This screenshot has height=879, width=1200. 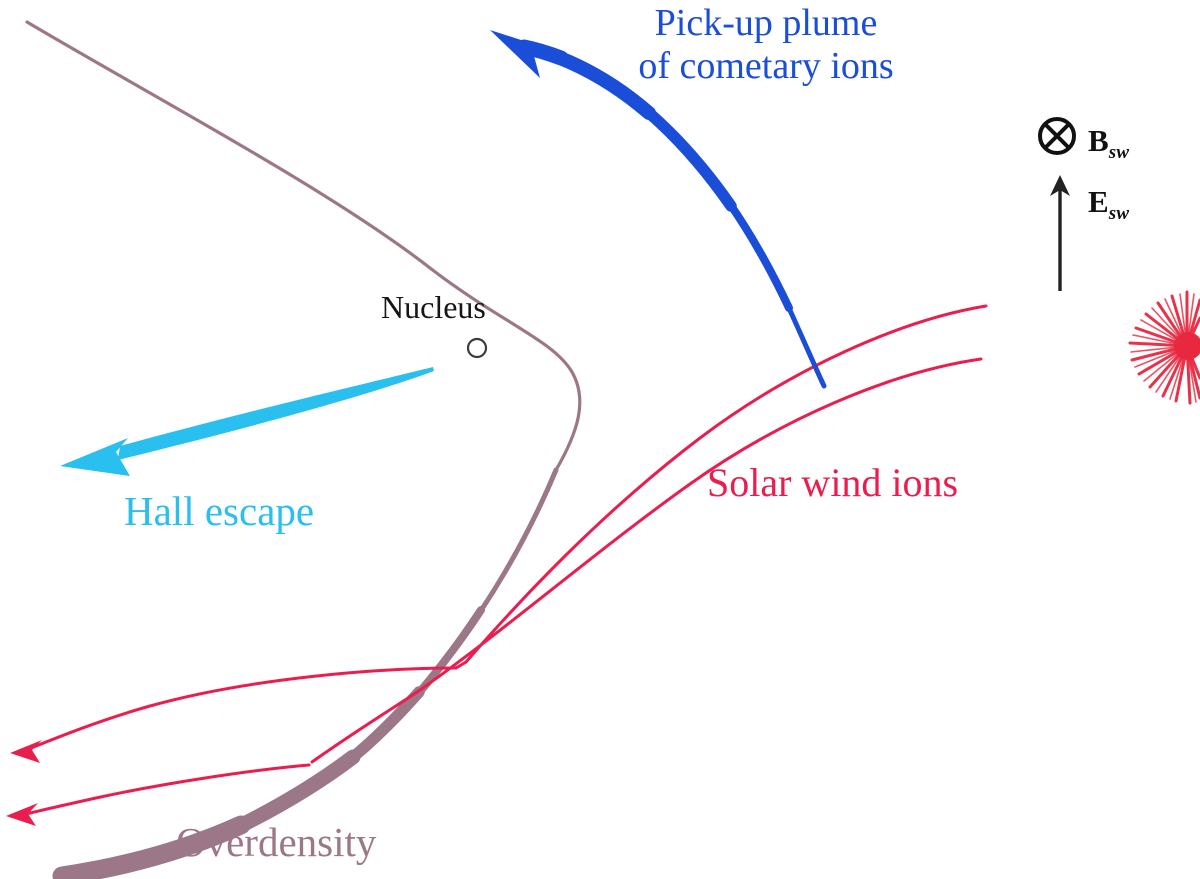 What do you see at coordinates (477, 348) in the screenshot?
I see `nucleus-circle-icon` at bounding box center [477, 348].